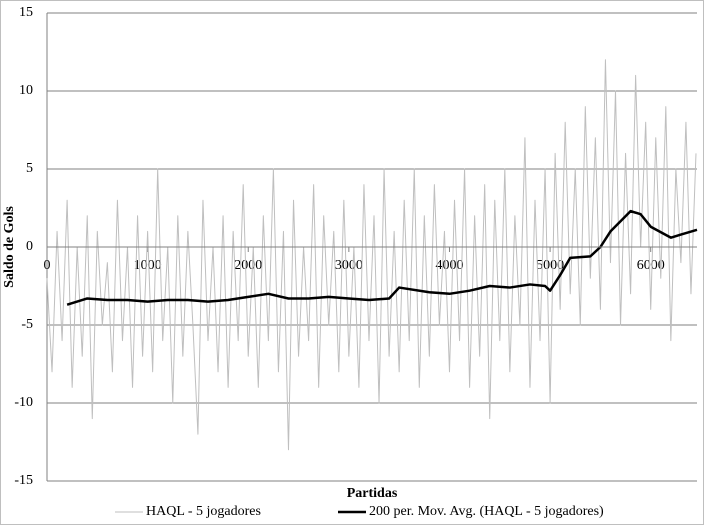 Image resolution: width=723 pixels, height=529 pixels. What do you see at coordinates (26, 90) in the screenshot?
I see `y-tick-label: 10` at bounding box center [26, 90].